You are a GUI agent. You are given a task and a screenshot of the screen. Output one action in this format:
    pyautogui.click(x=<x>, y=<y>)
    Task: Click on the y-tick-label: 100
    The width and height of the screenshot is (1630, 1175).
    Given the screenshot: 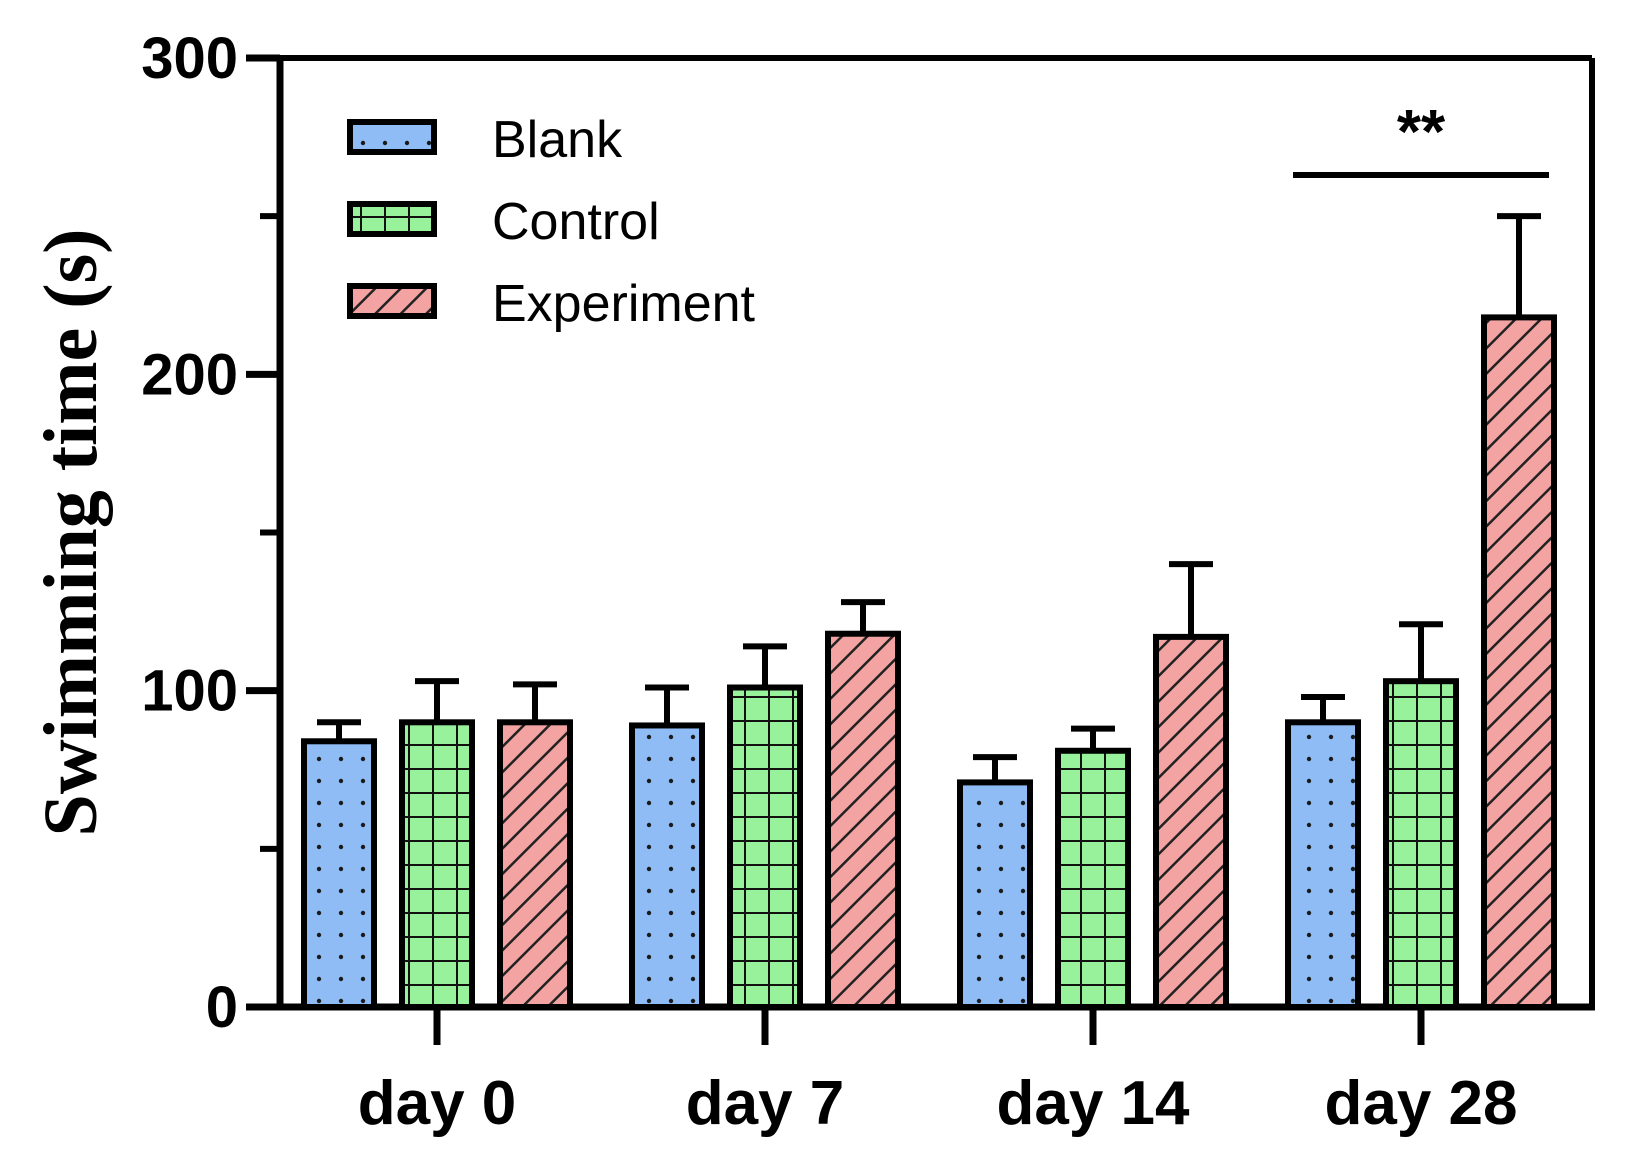 What is the action you would take?
    pyautogui.click(x=189, y=691)
    